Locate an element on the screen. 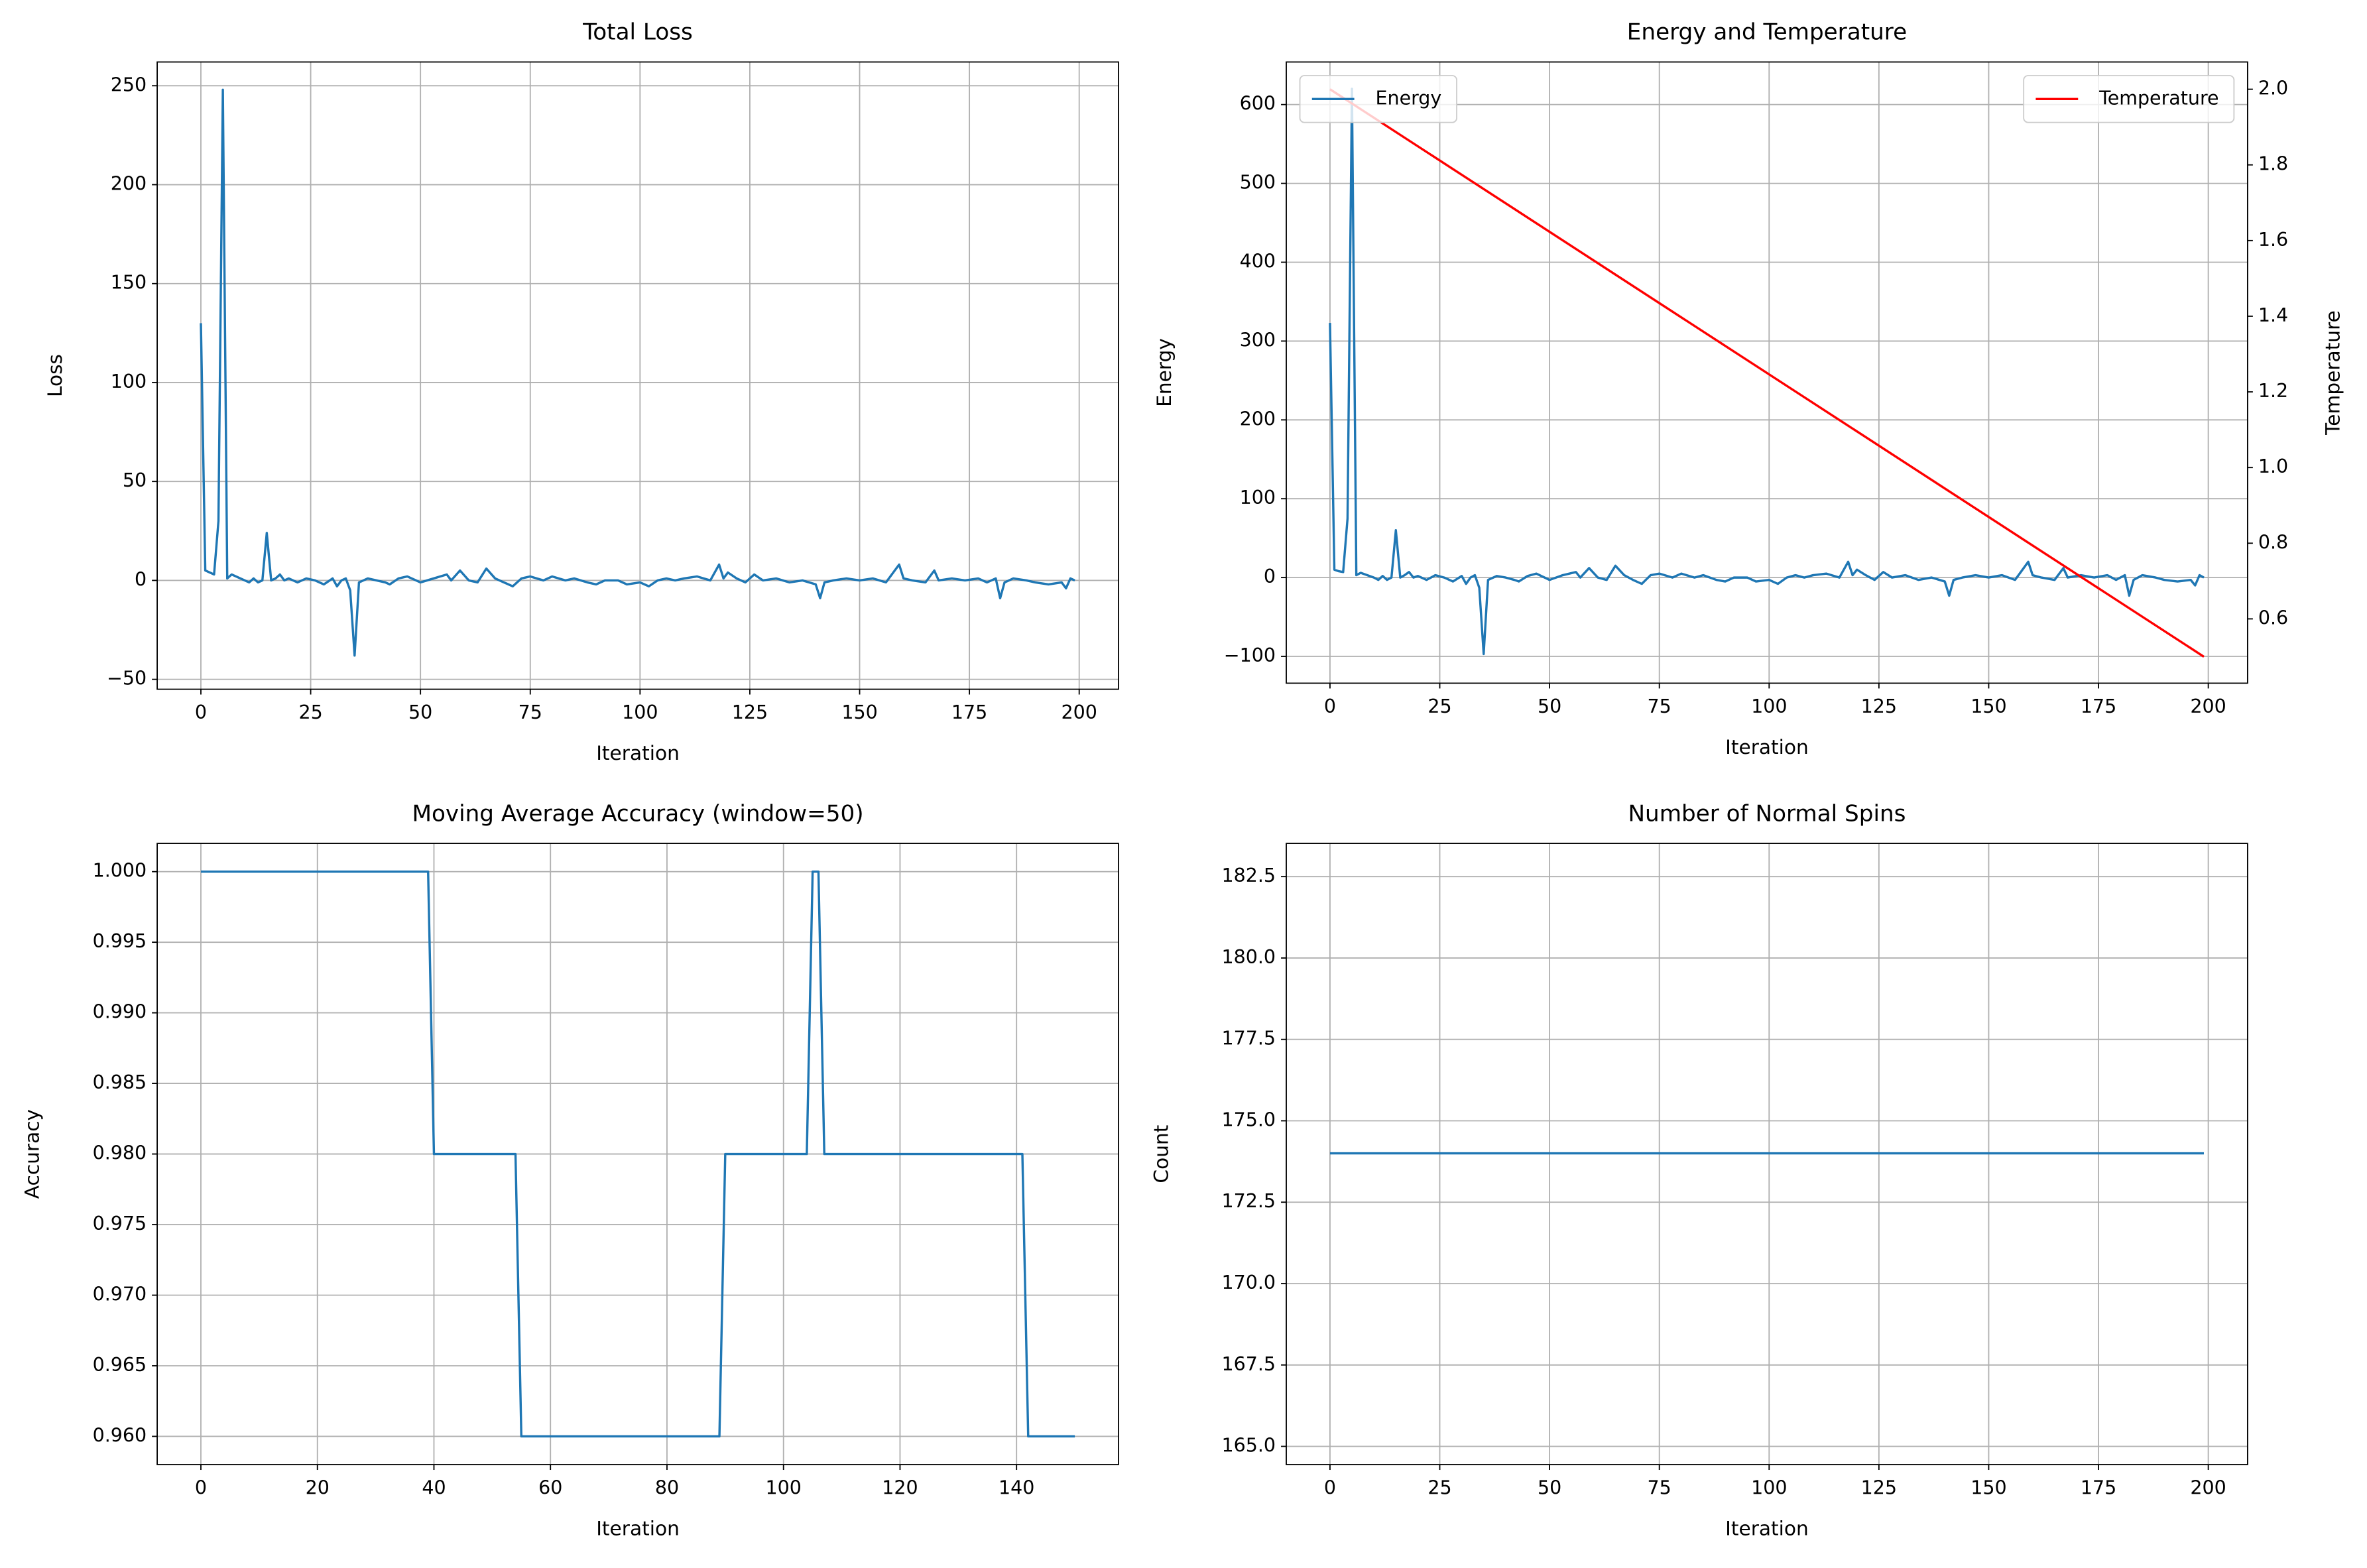 Image resolution: width=2367 pixels, height=1568 pixels. y2-tick-label: 1.6 is located at coordinates (2273, 240).